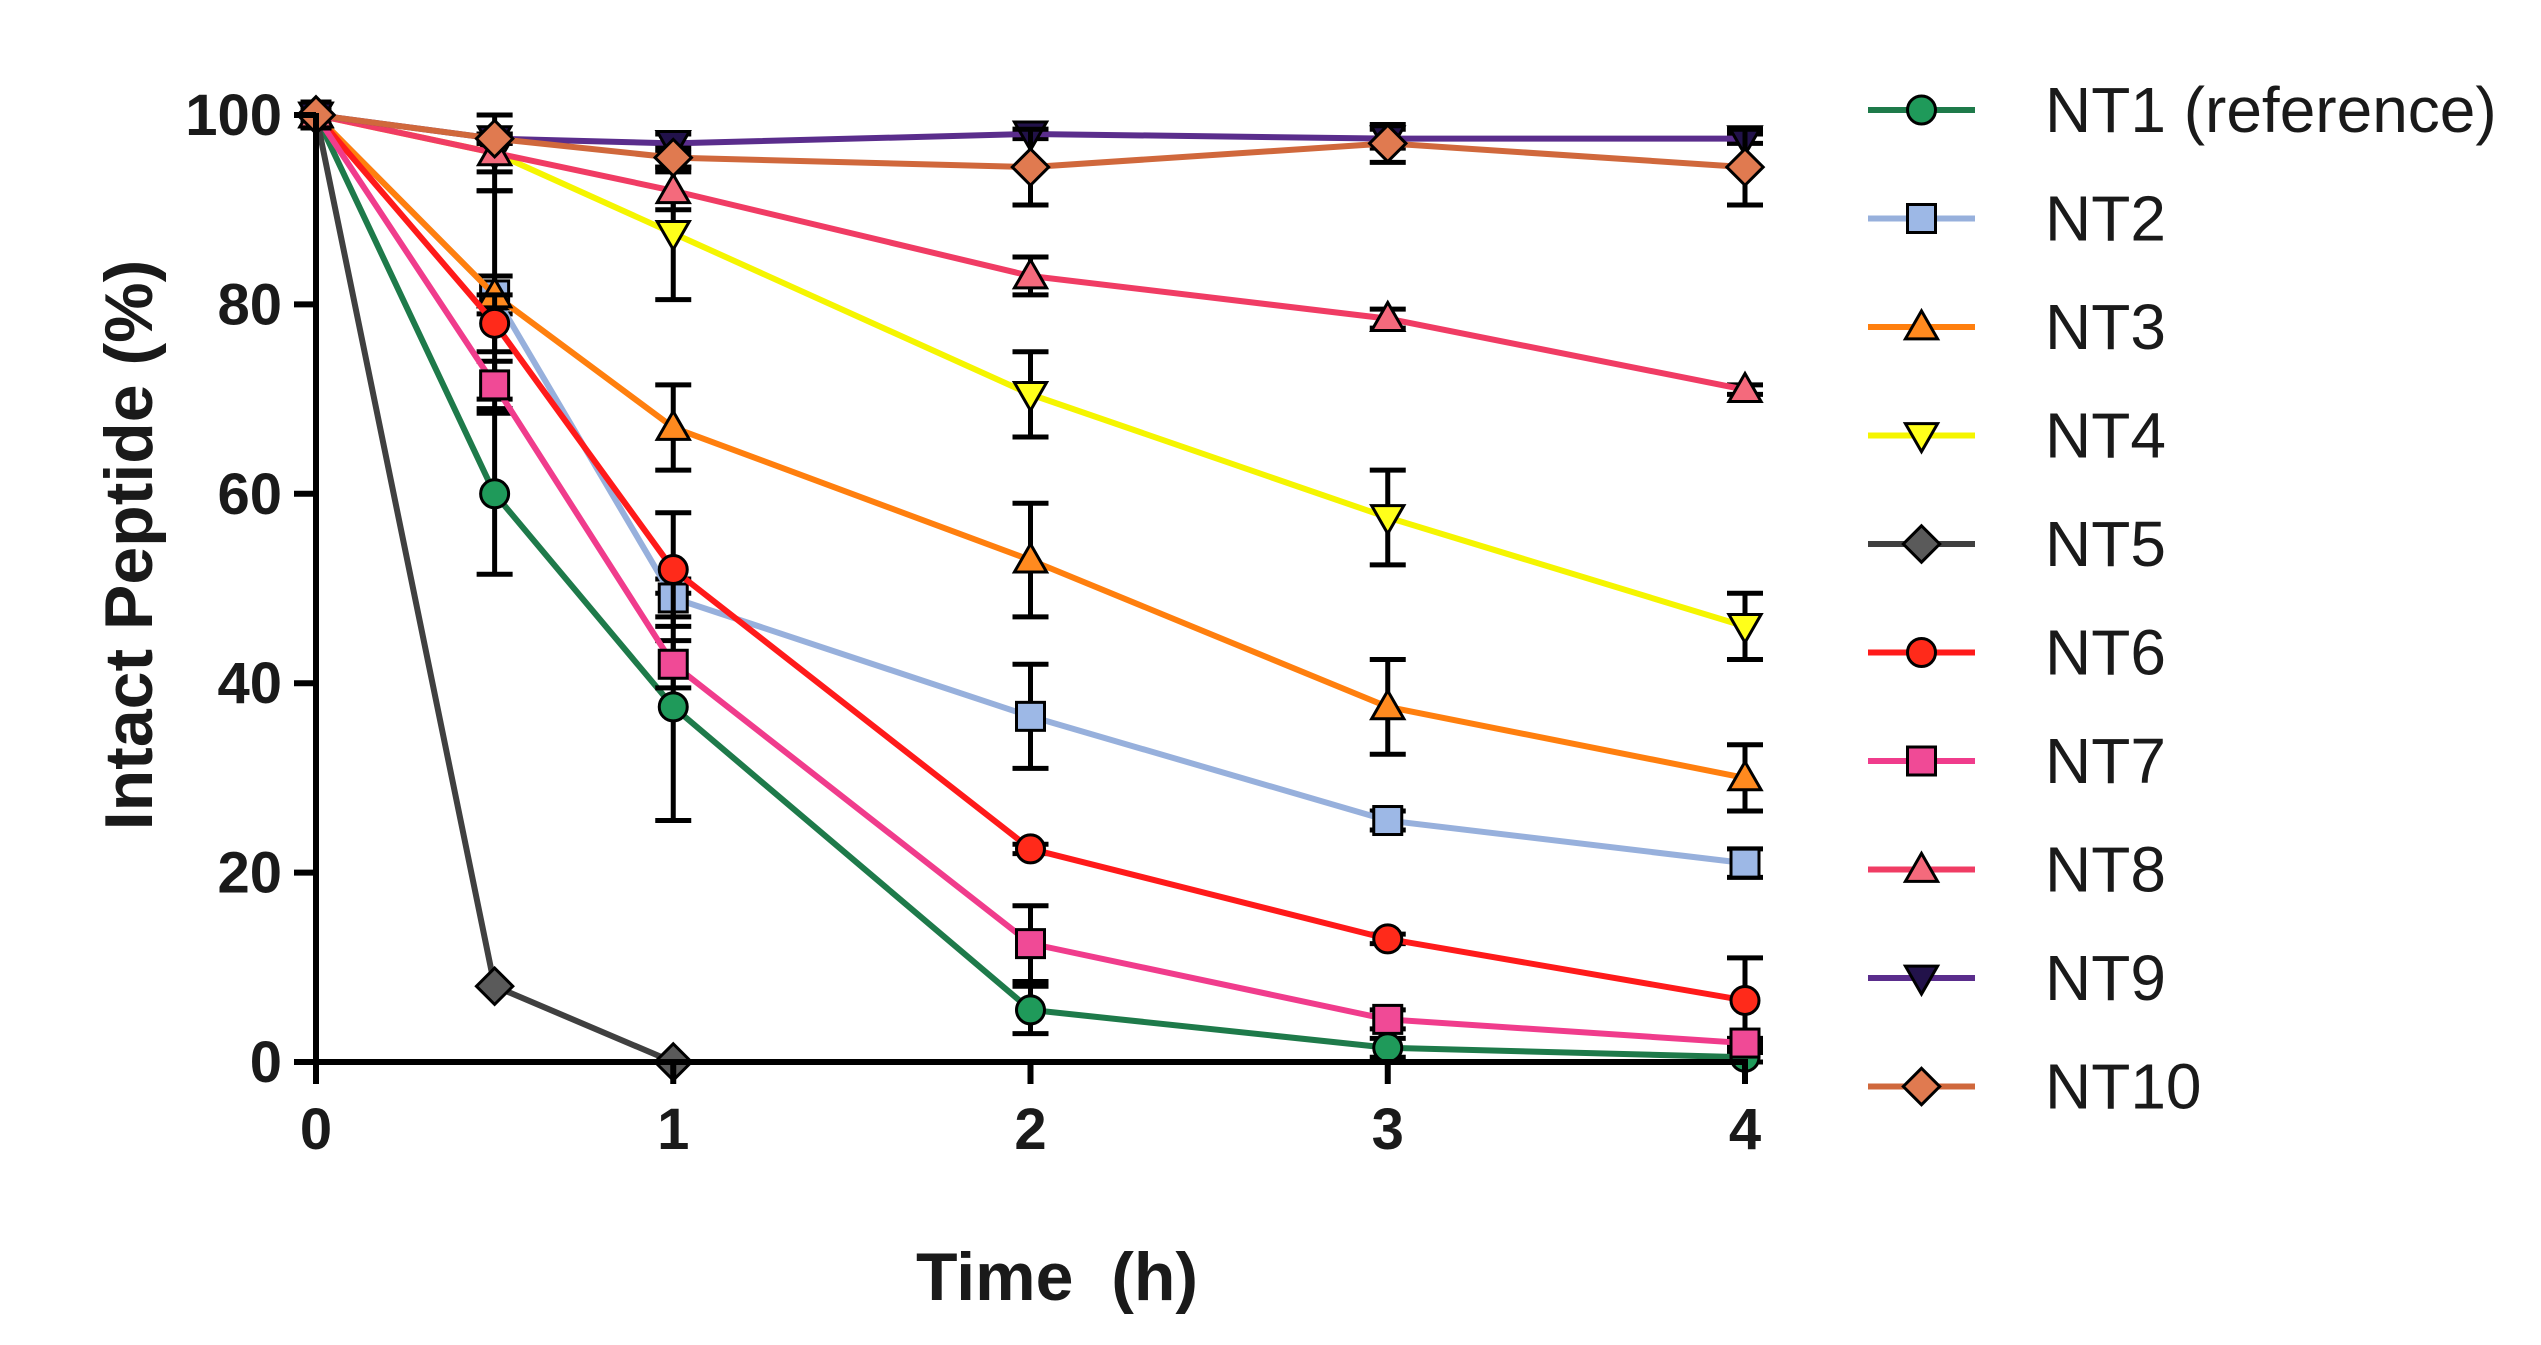  I want to click on y-tick-label: 80, so click(249, 304).